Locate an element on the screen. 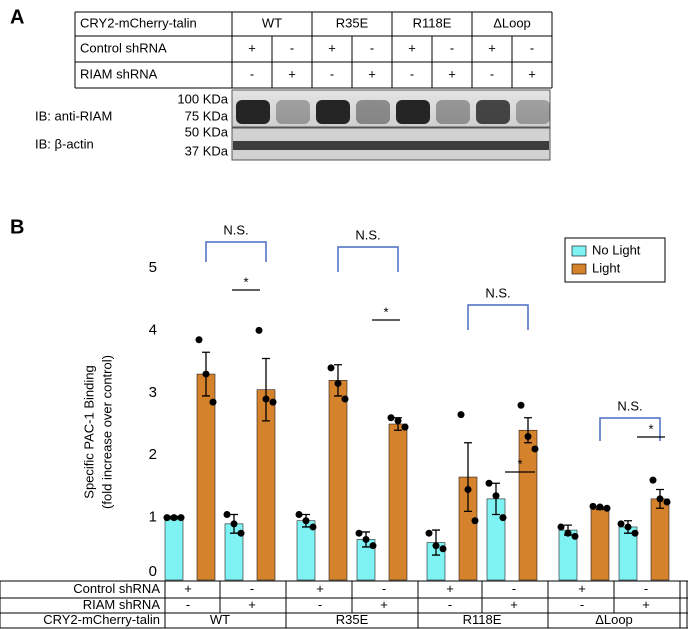  legend-label: Light is located at coordinates (606, 267).